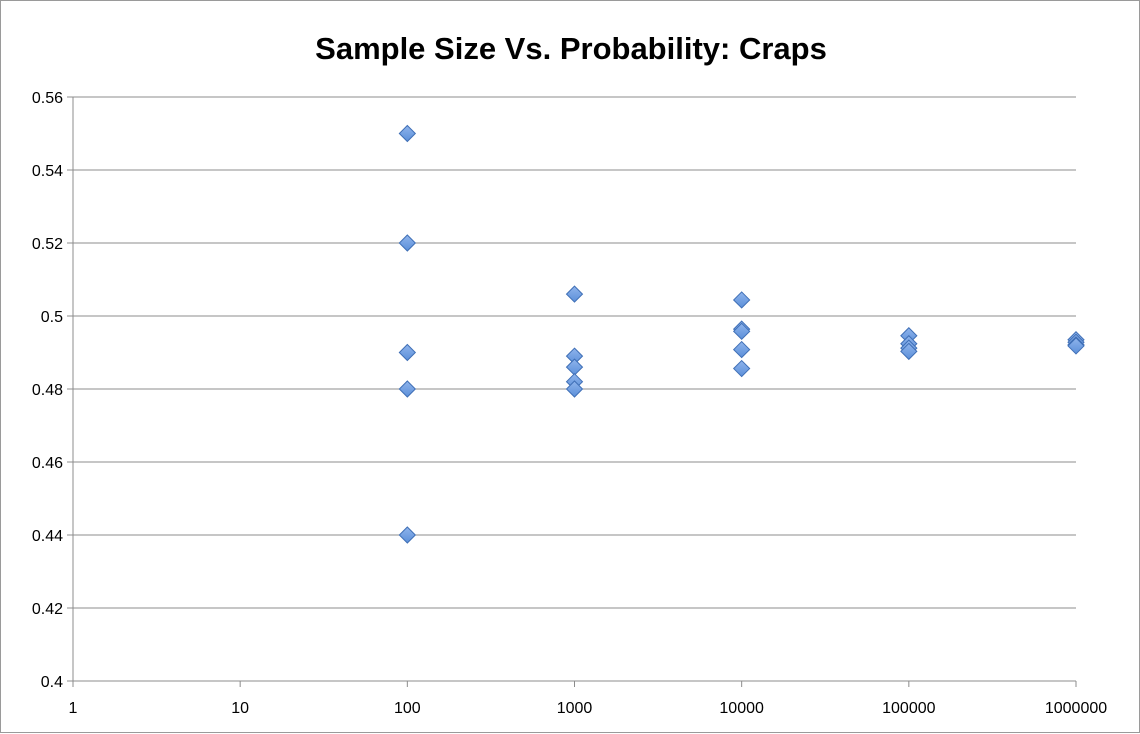 Image resolution: width=1140 pixels, height=734 pixels. Describe the element at coordinates (47, 244) in the screenshot. I see `y-tick-label: 0.52` at that location.